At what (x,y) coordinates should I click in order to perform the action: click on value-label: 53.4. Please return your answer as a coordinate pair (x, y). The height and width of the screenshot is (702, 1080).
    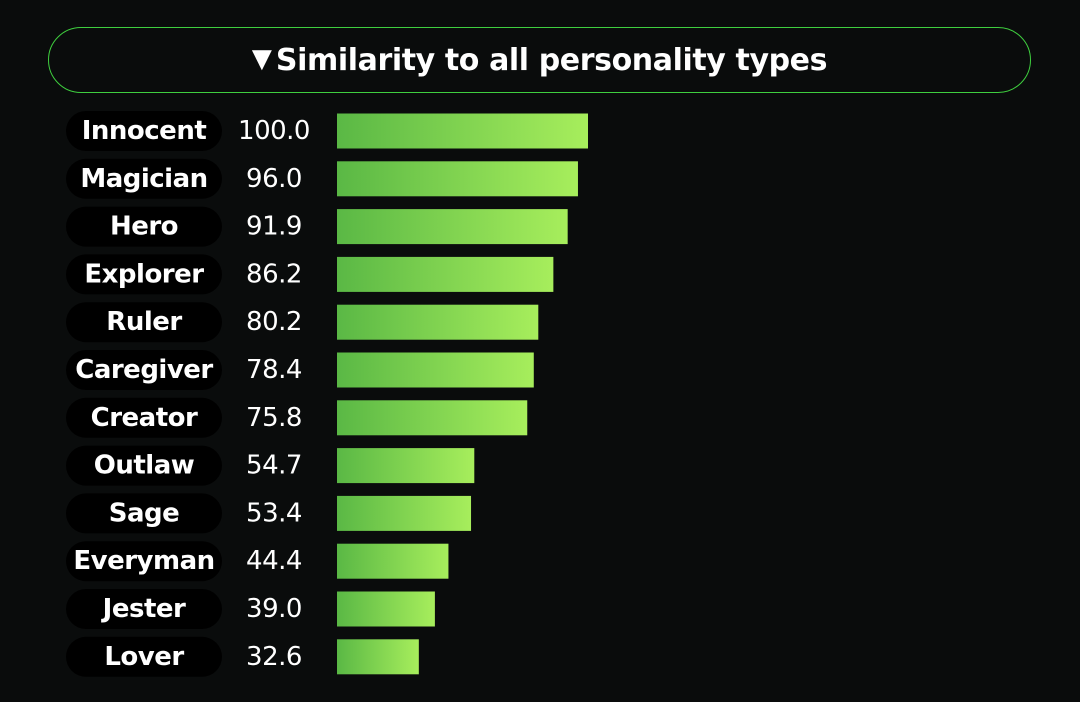
    Looking at the image, I should click on (274, 513).